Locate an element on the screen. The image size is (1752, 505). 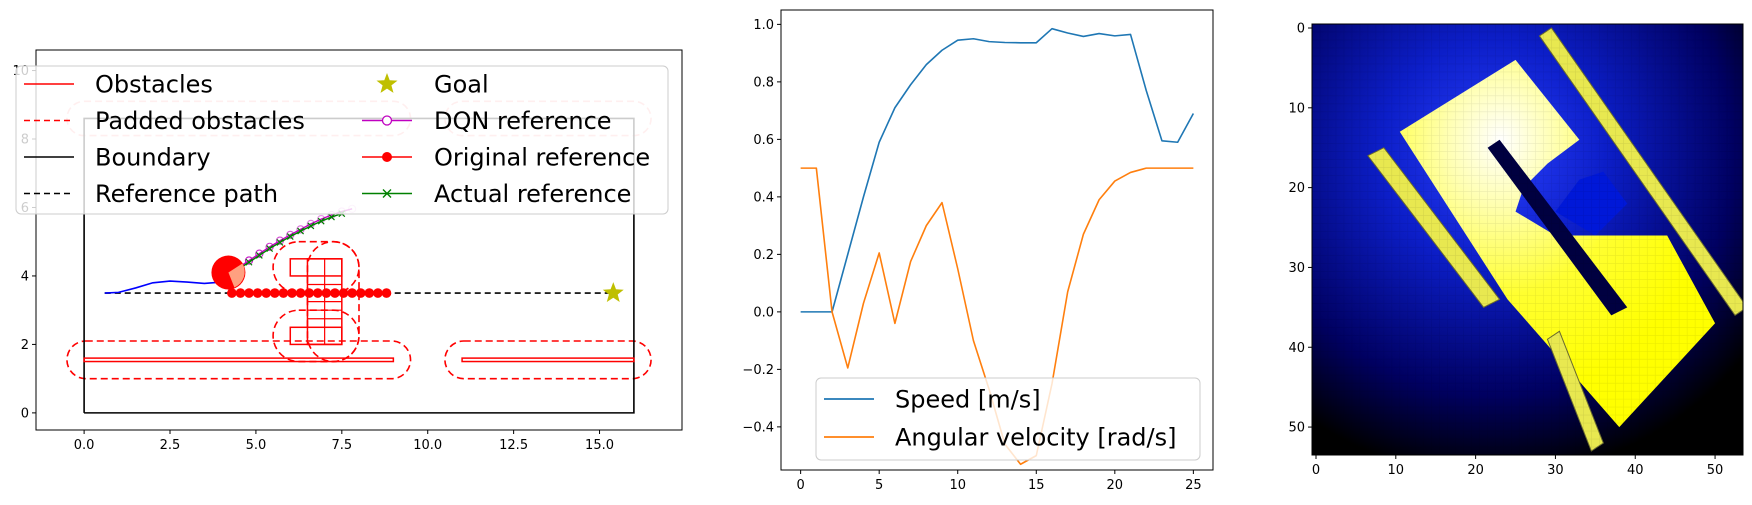
y-tick-label: 20 is located at coordinates (1296, 188).